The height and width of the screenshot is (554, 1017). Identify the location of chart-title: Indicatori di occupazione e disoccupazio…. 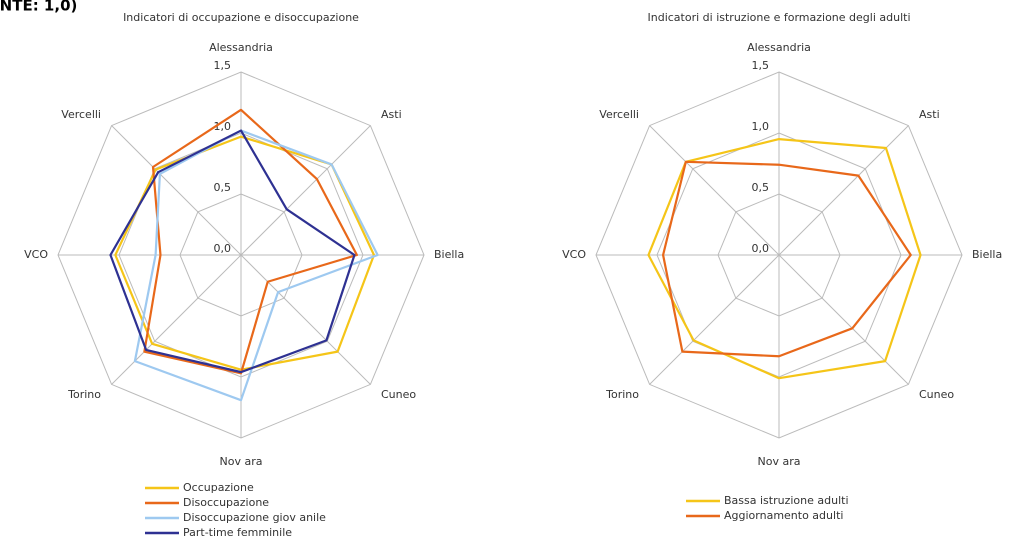
(241, 17).